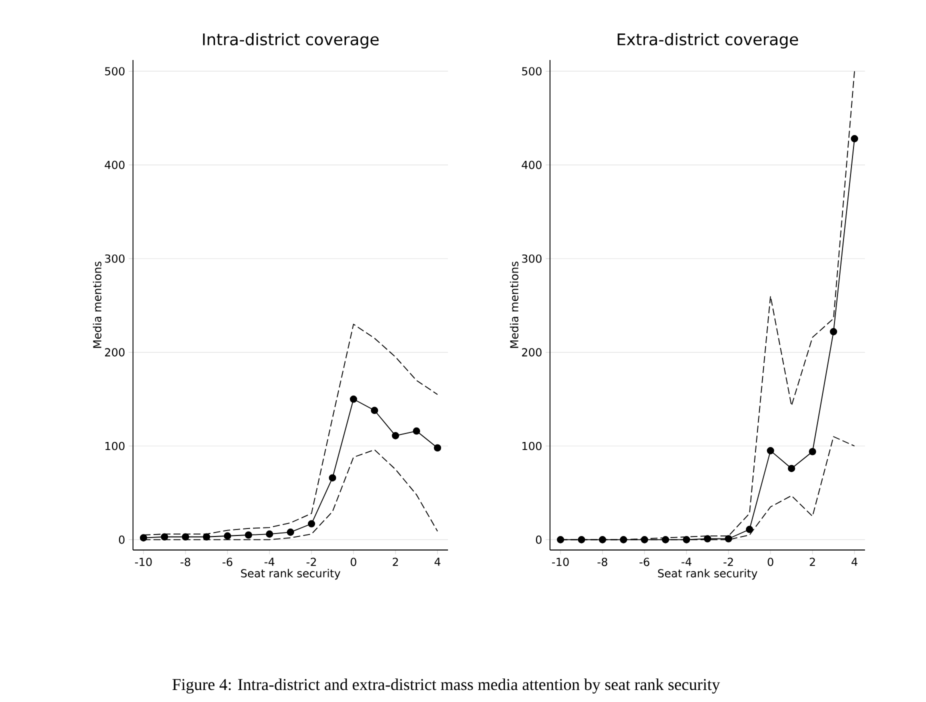 Image resolution: width=926 pixels, height=702 pixels. What do you see at coordinates (291, 40) in the screenshot?
I see `chart-title: Intra-district coverage` at bounding box center [291, 40].